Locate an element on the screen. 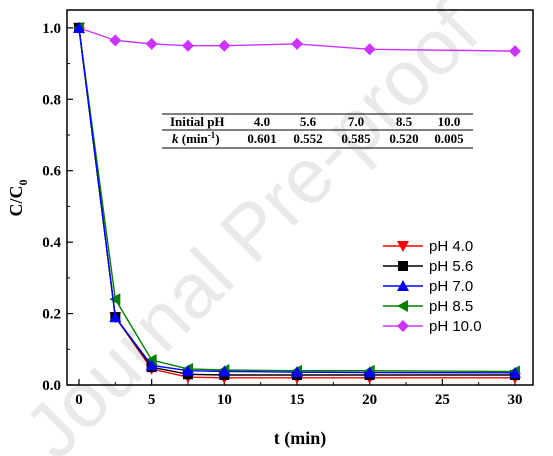 Image resolution: width=553 pixels, height=456 pixels. series-ph-10.0 is located at coordinates (297, 39).